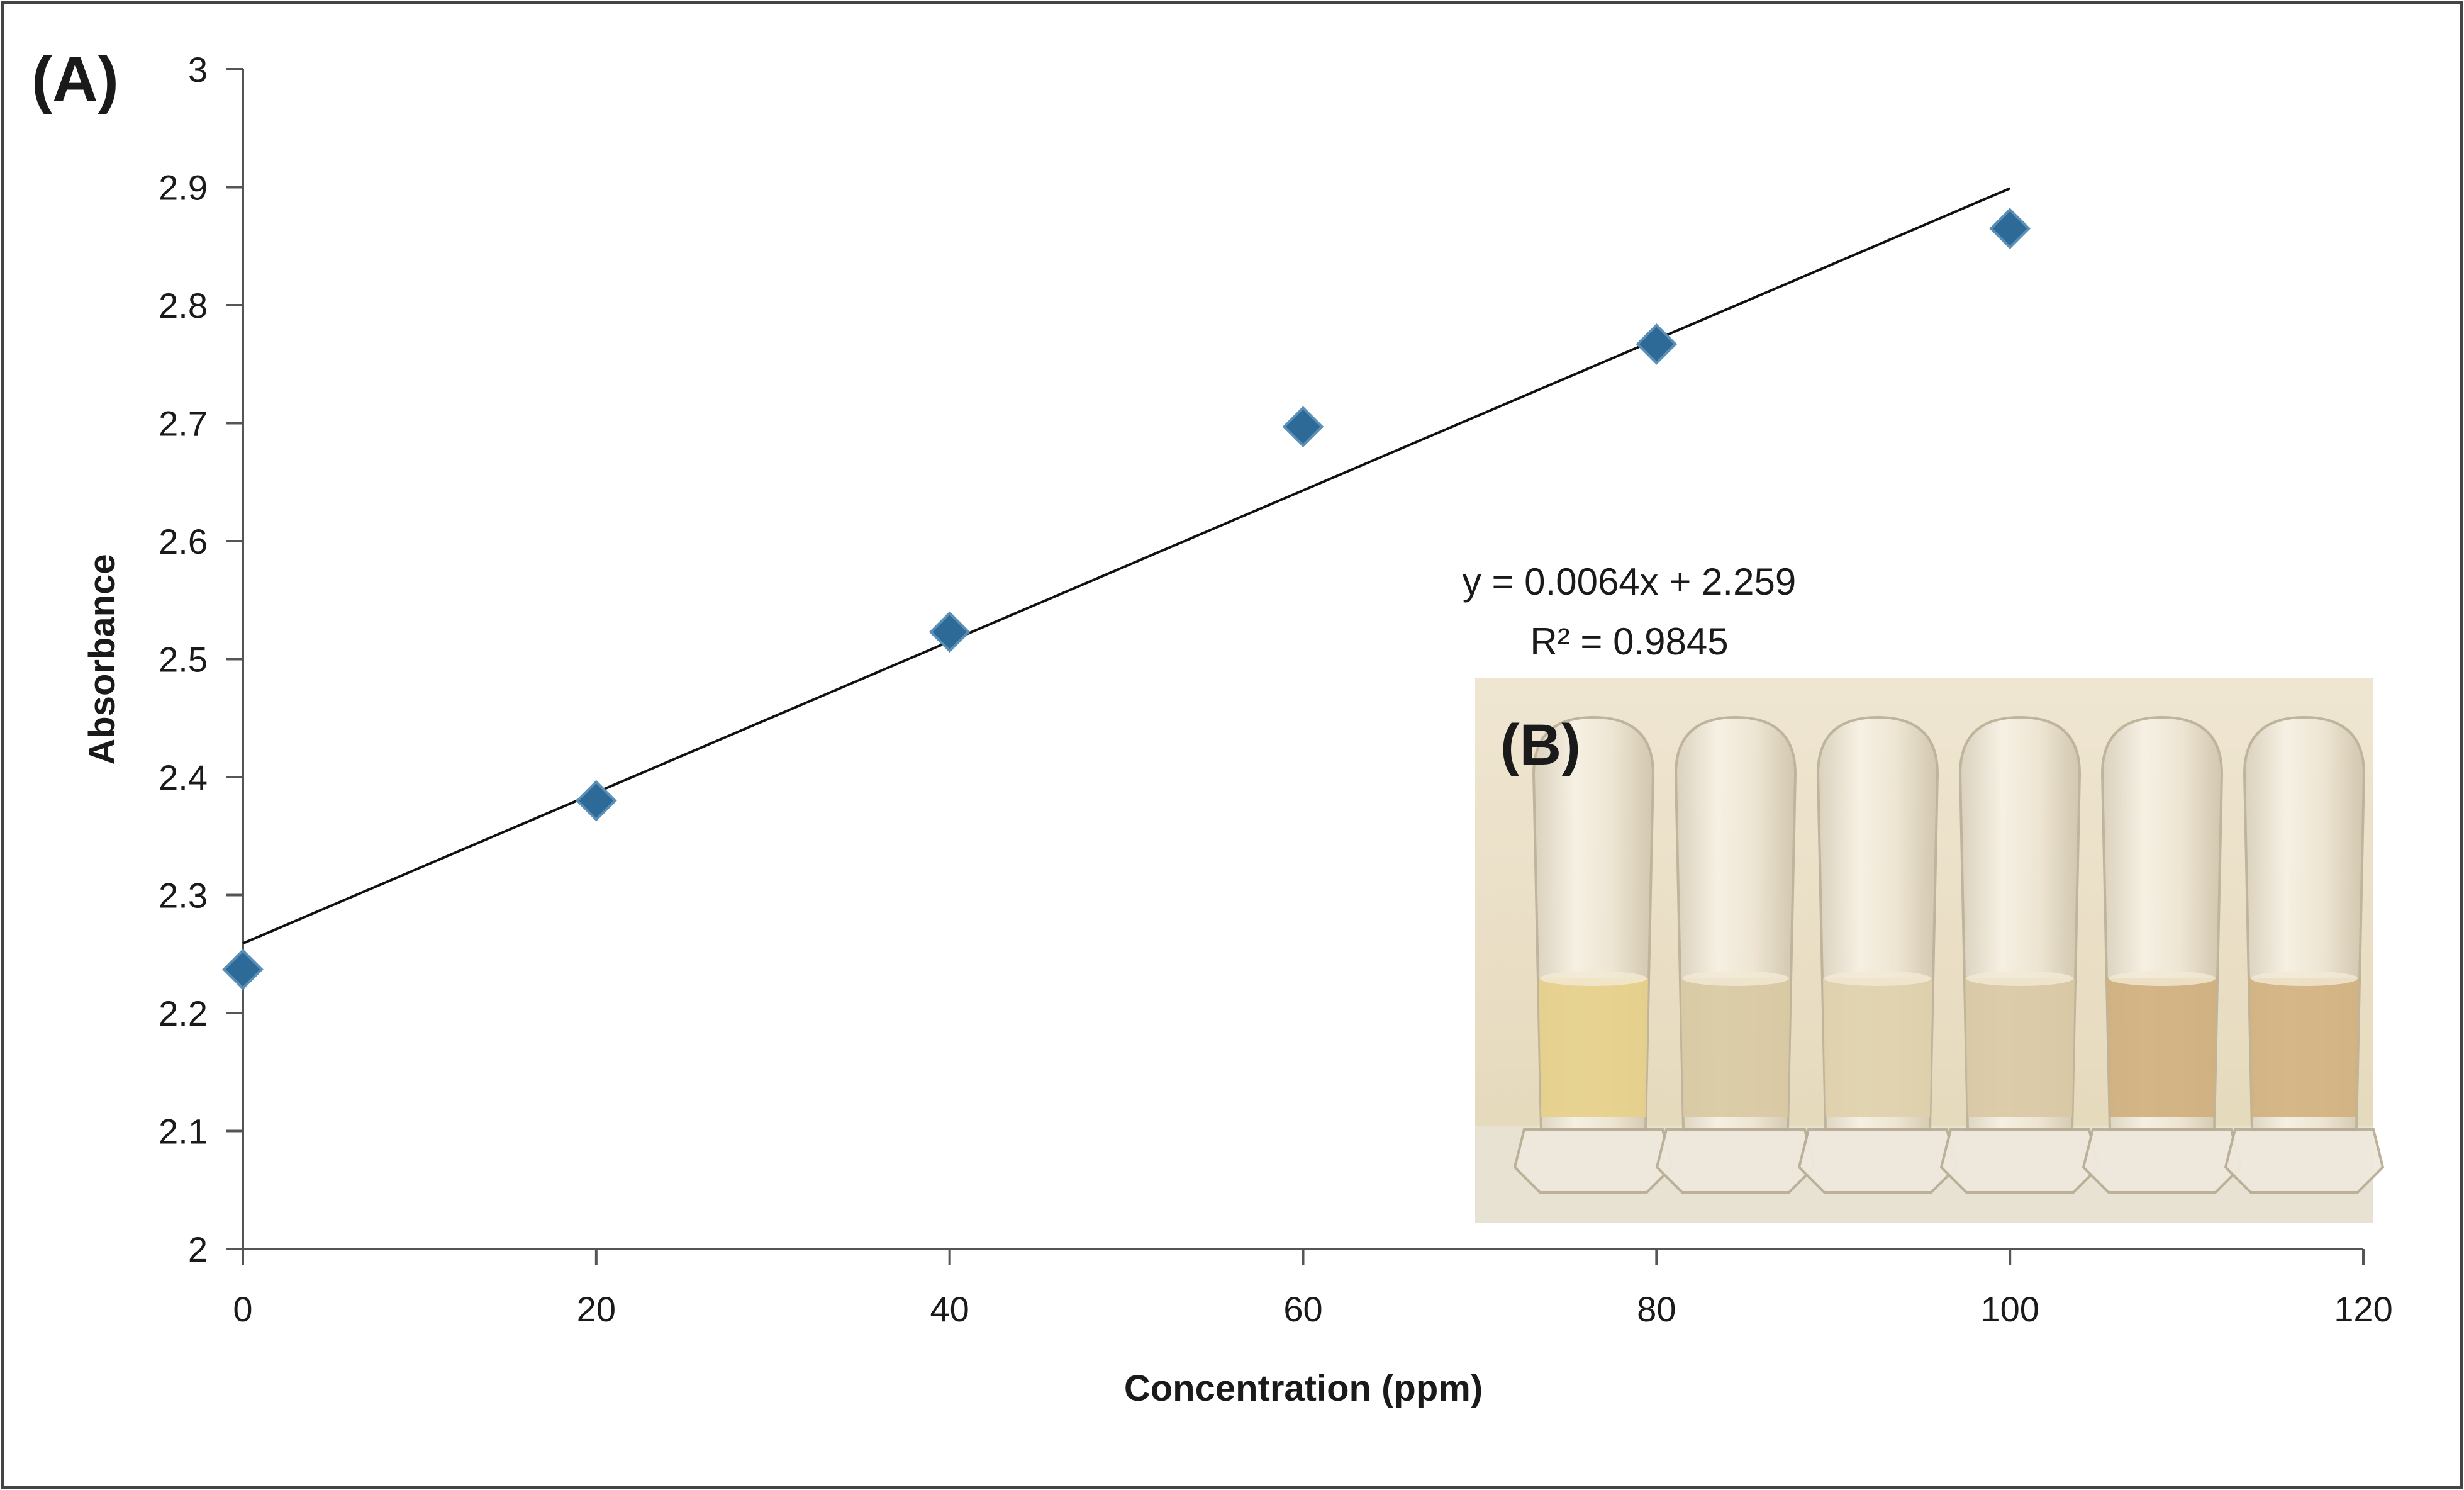  Describe the element at coordinates (949, 1309) in the screenshot. I see `x-tick-label: 40` at that location.